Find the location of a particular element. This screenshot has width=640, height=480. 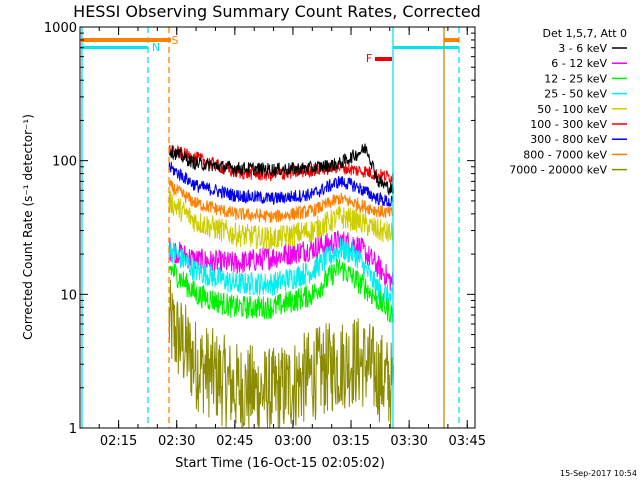

x-tick-label: 02:30 is located at coordinates (176, 441).